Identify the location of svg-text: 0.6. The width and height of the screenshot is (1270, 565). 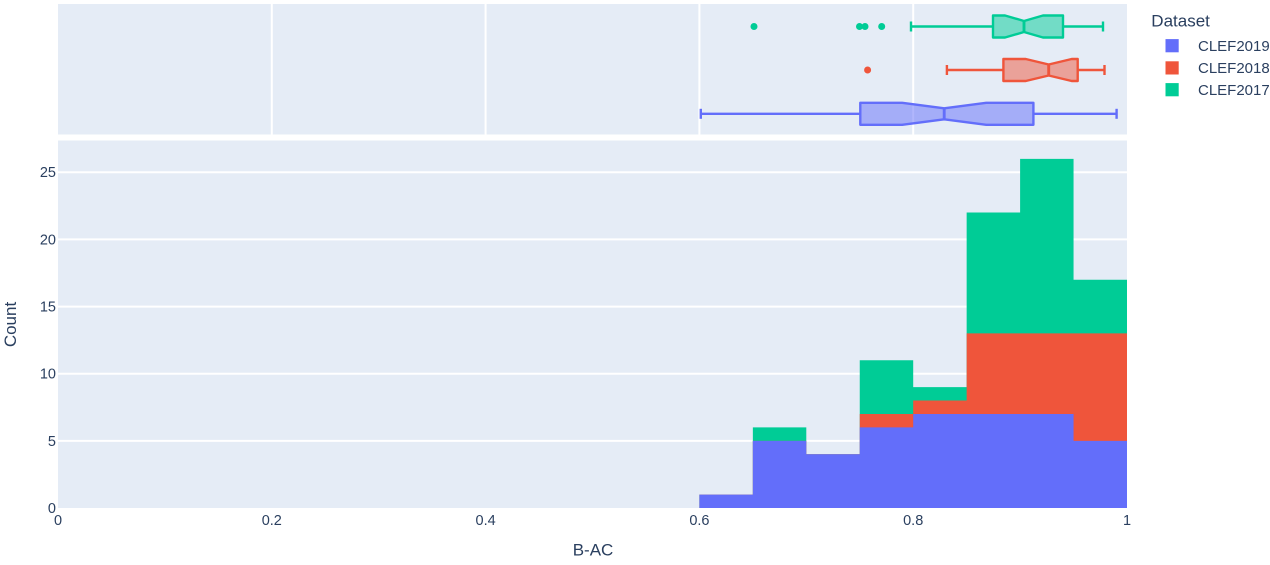
(699, 521).